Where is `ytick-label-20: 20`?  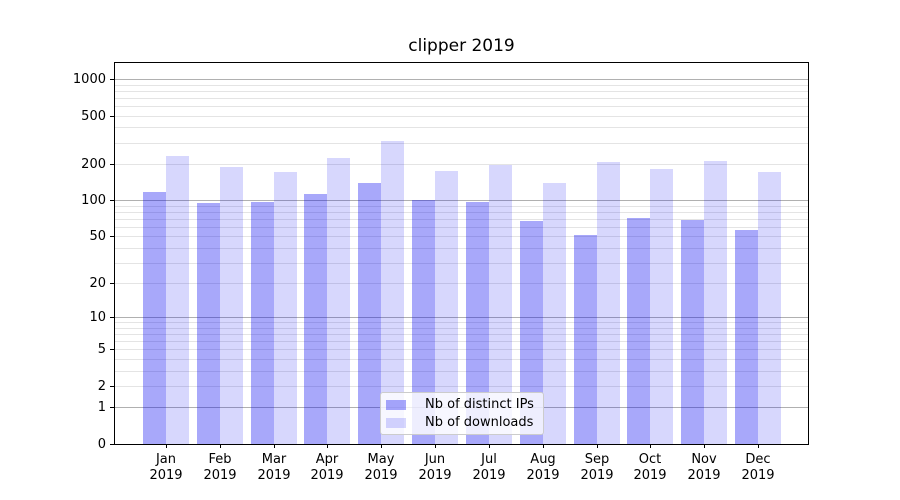
ytick-label-20: 20 is located at coordinates (97, 283).